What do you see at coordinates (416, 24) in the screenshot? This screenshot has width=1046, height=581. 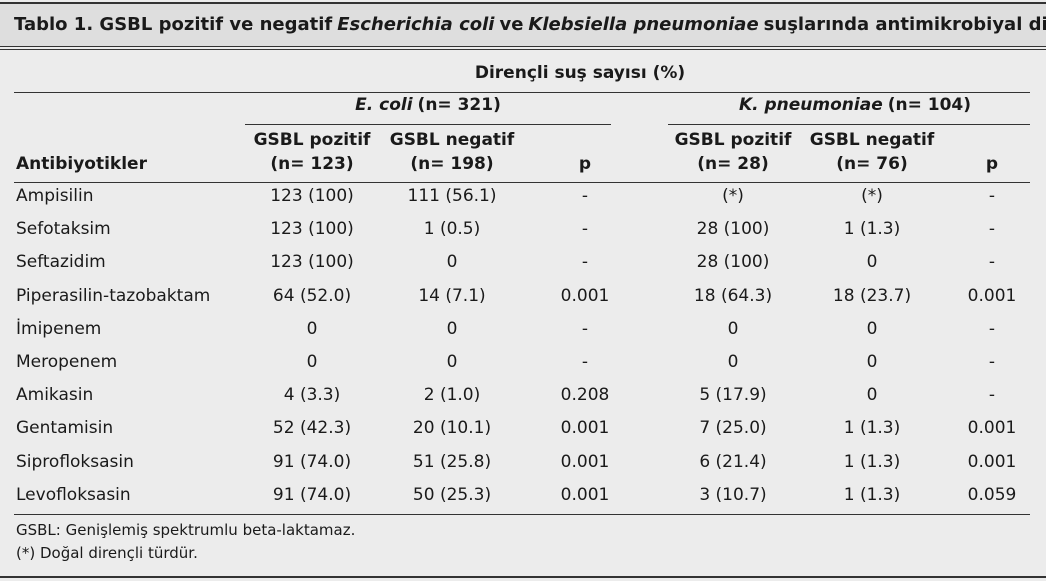 I see `title-part: Escherichia coli` at bounding box center [416, 24].